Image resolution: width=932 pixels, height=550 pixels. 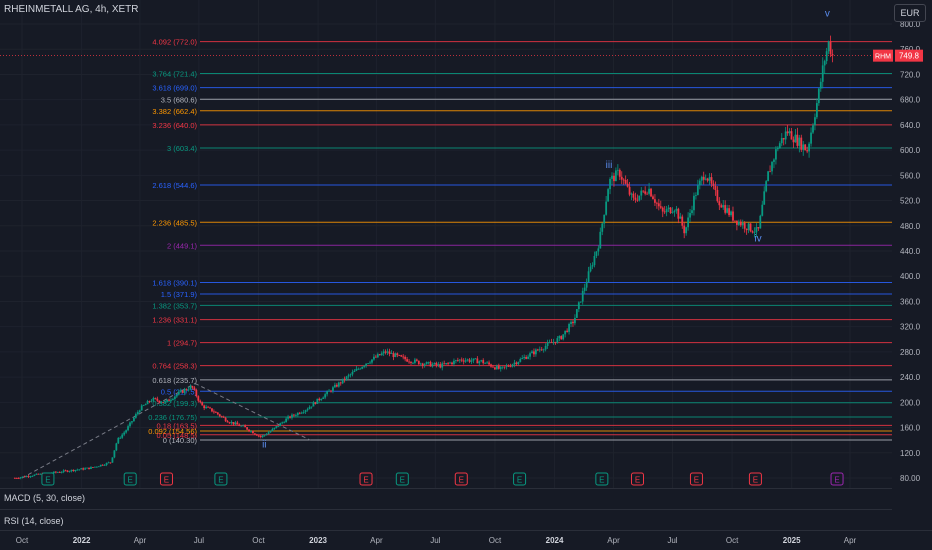 I want to click on price-tick-label: 600.0, so click(x=910, y=150).